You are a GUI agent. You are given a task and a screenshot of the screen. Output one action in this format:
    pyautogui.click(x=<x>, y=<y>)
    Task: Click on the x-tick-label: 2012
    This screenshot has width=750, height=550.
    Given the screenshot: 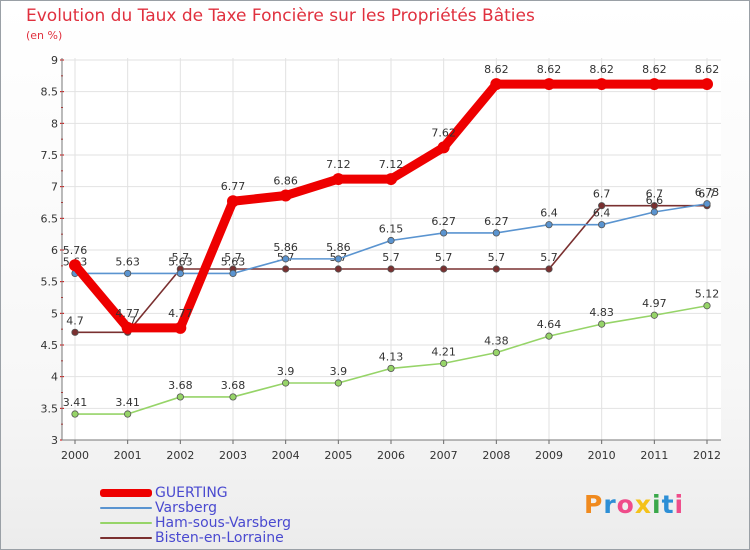 What is the action you would take?
    pyautogui.click(x=707, y=455)
    